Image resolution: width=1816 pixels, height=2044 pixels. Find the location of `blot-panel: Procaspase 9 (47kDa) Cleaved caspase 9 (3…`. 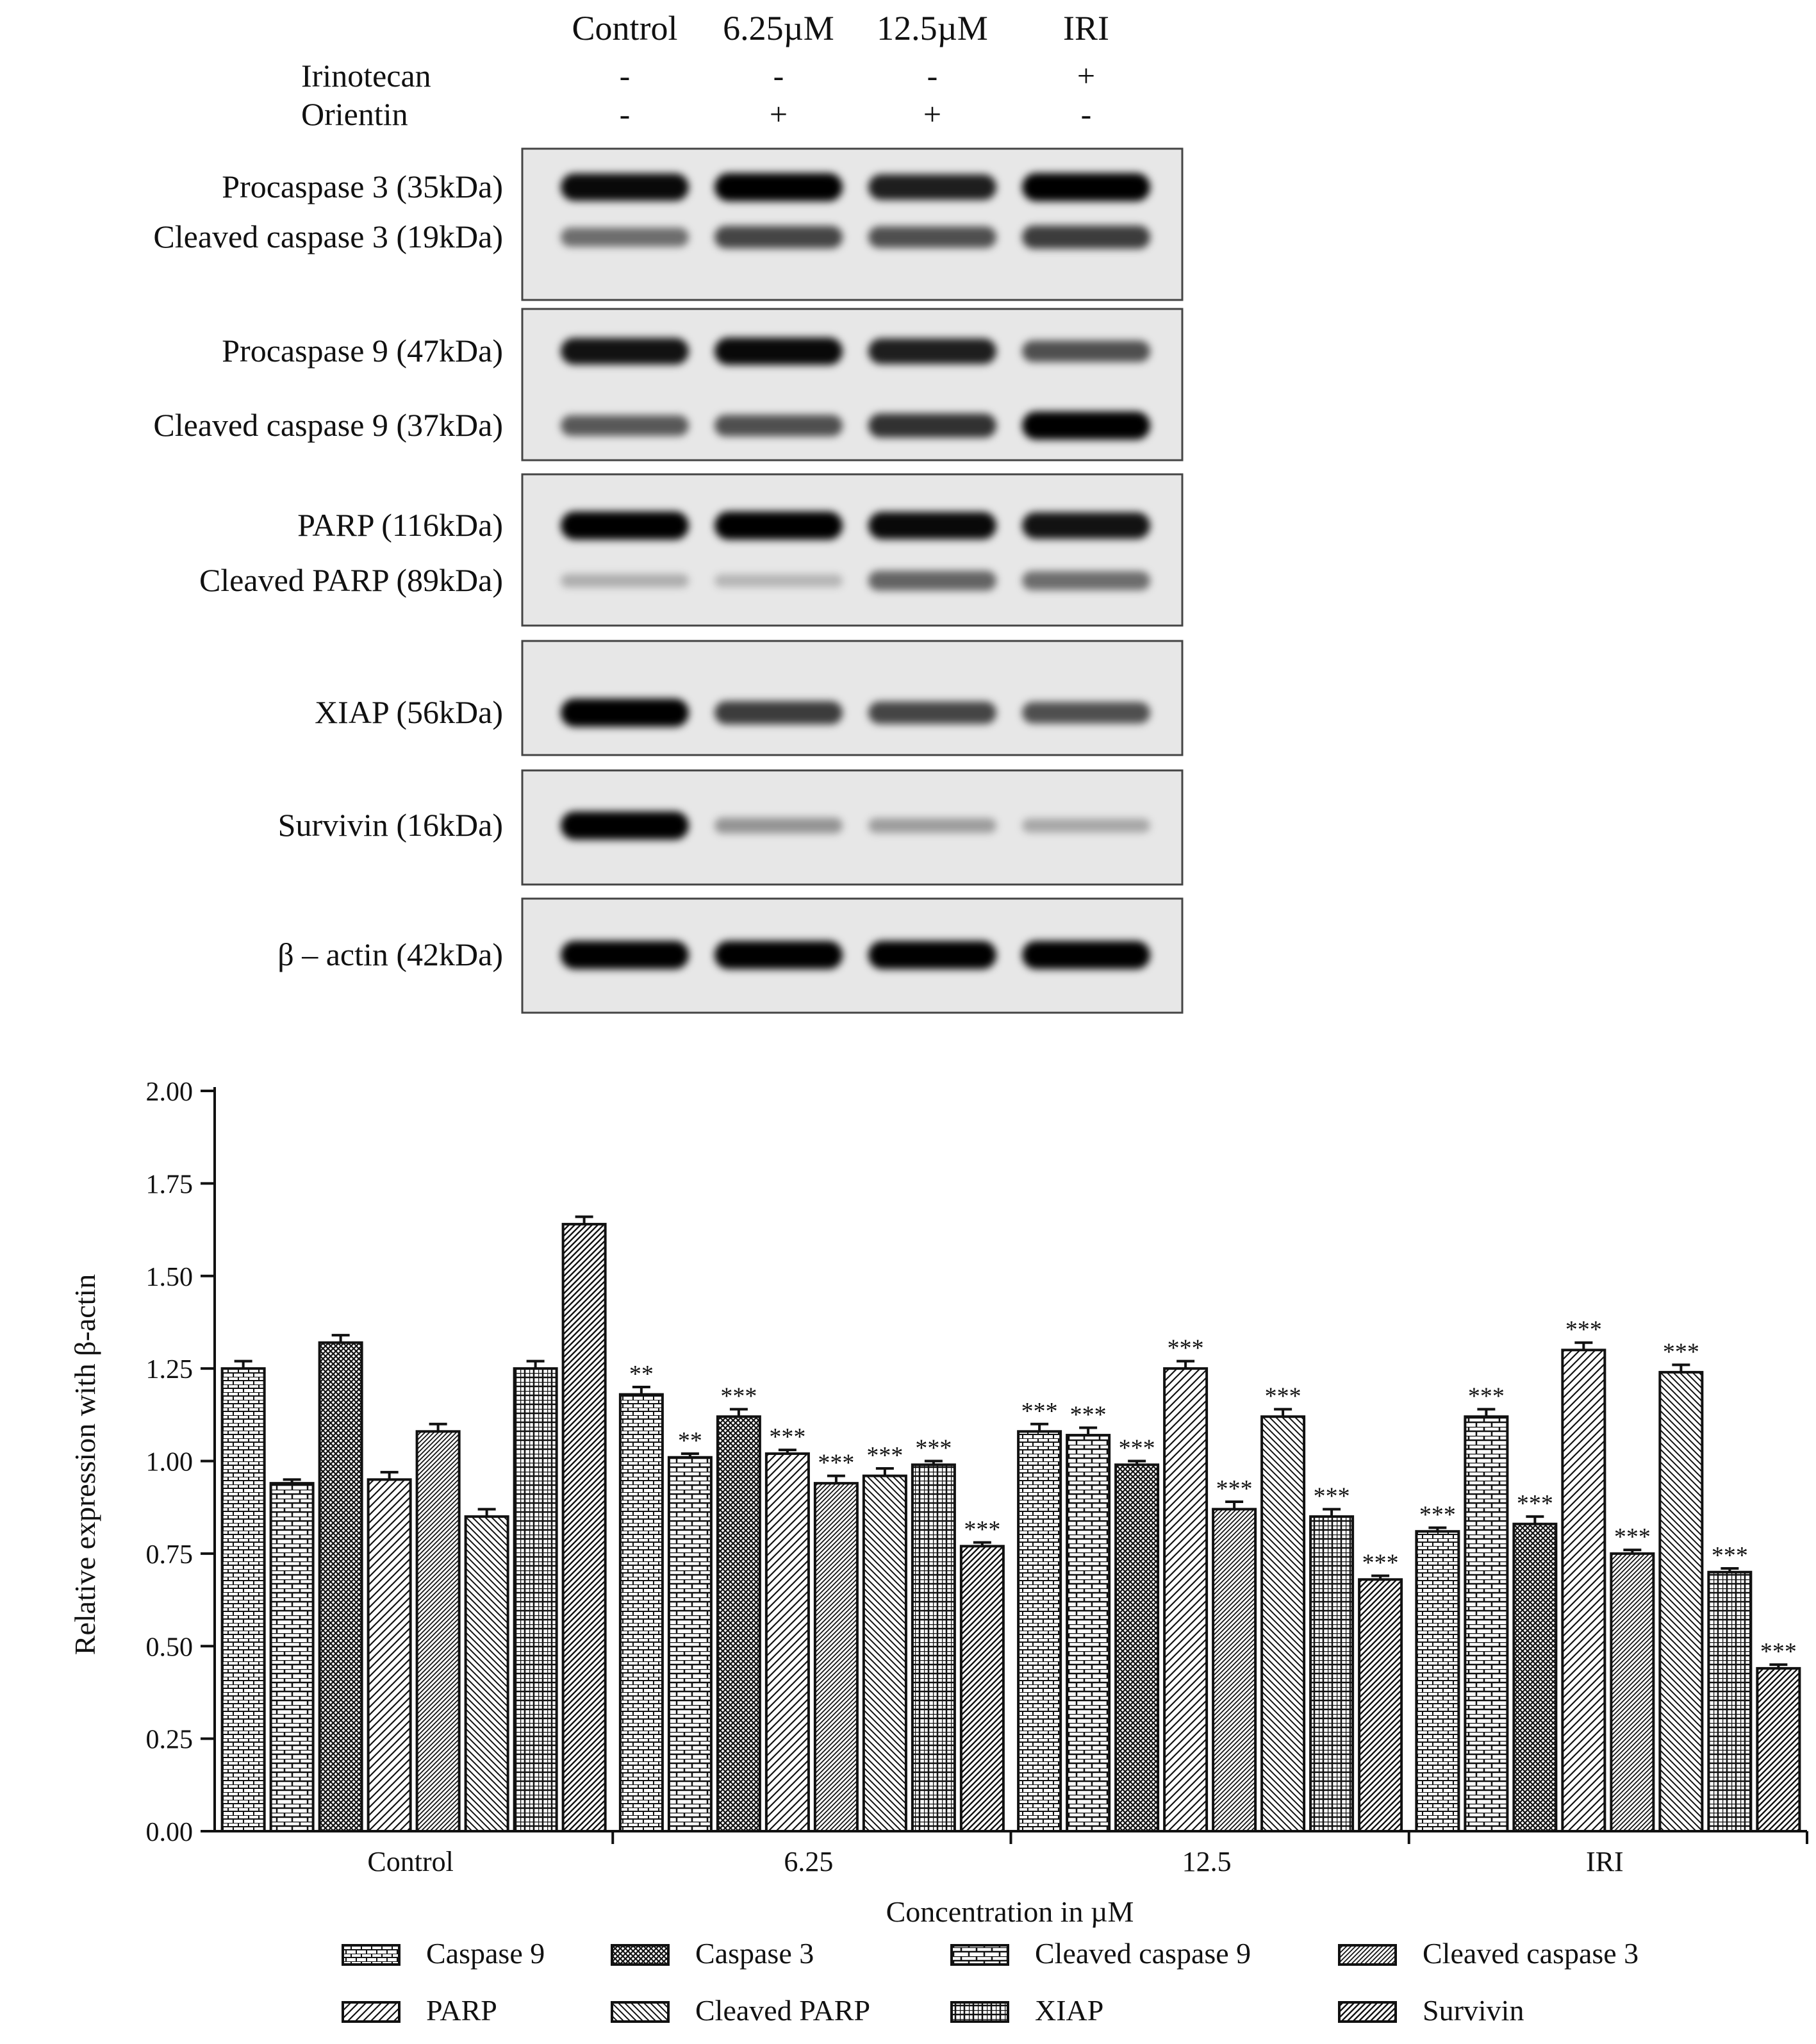

blot-panel: Procaspase 9 (47kDa) Cleaved caspase 9 (3… is located at coordinates (669, 385).